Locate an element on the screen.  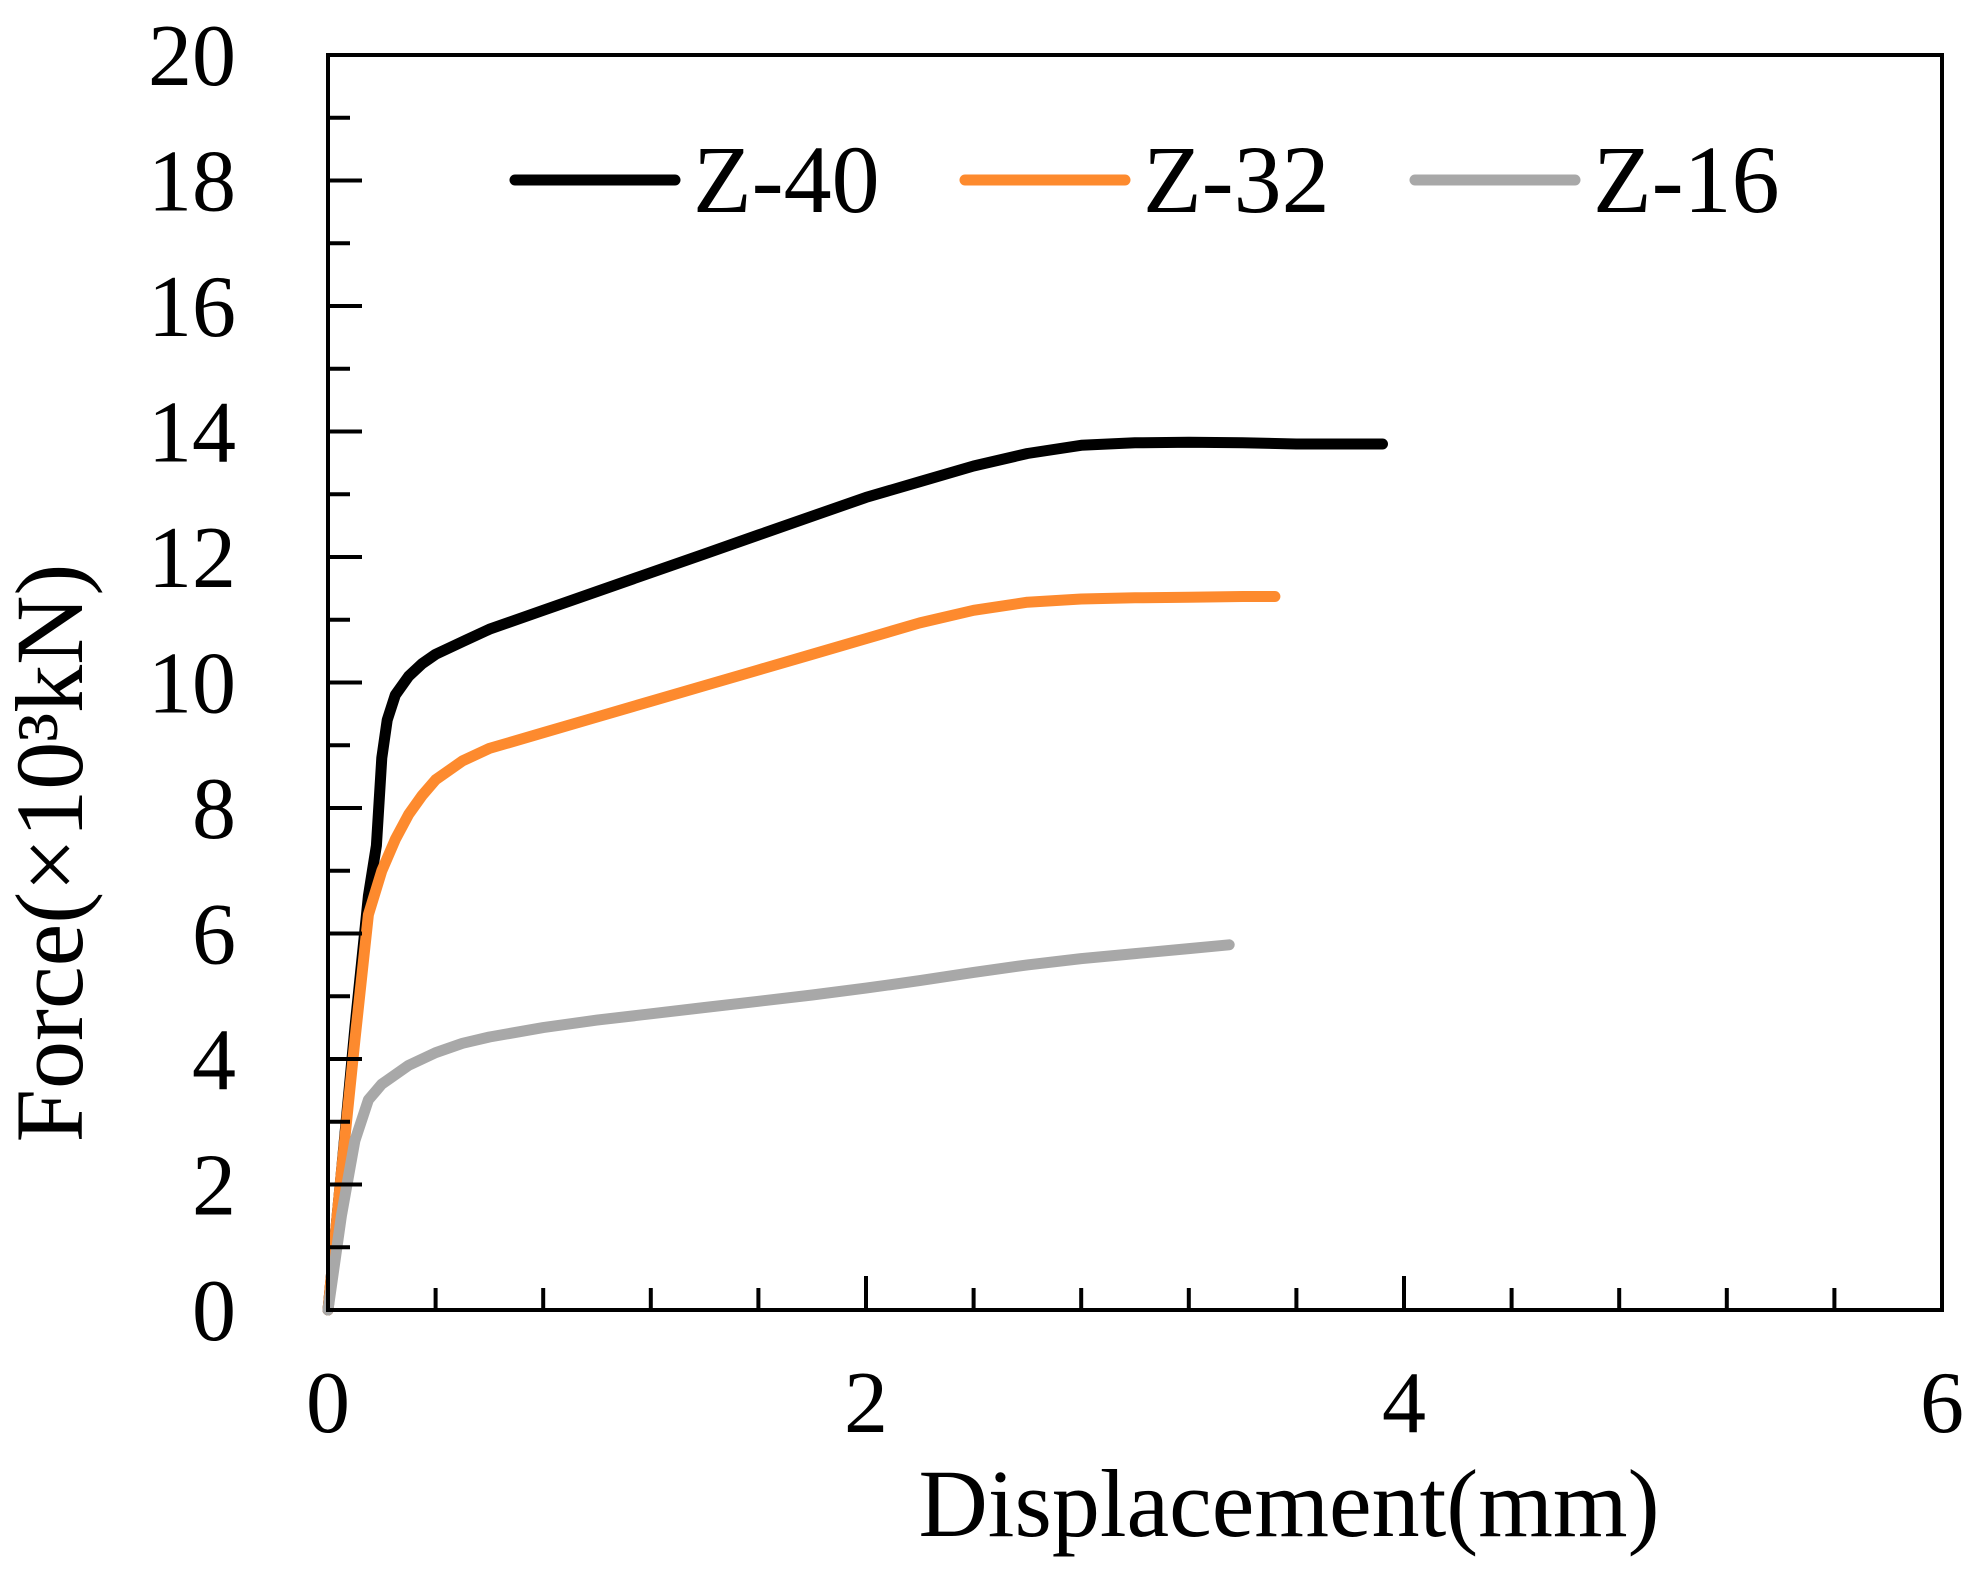
y-tick-label: 8 is located at coordinates (214, 809).